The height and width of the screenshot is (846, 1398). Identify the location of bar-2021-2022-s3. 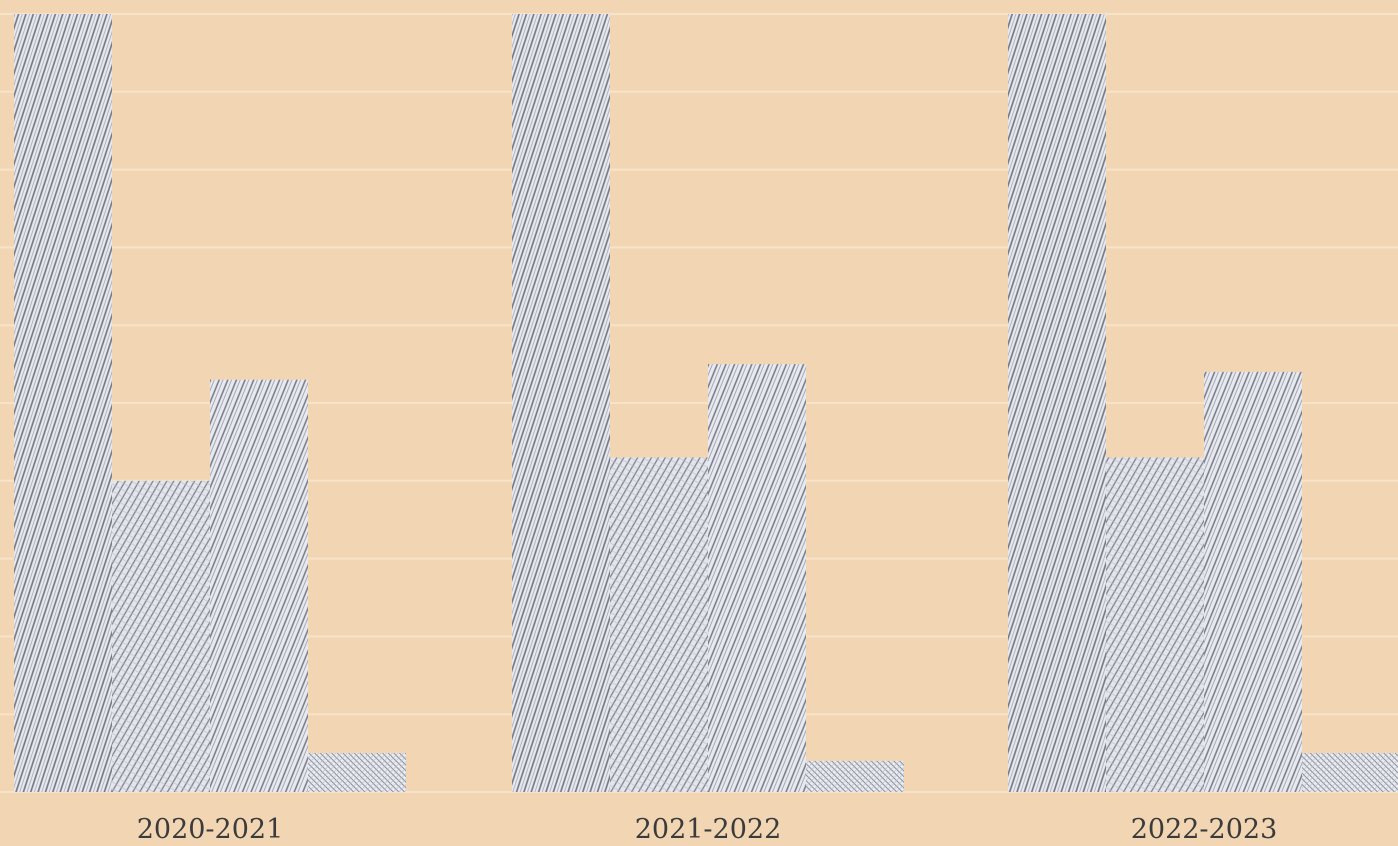
(757, 578).